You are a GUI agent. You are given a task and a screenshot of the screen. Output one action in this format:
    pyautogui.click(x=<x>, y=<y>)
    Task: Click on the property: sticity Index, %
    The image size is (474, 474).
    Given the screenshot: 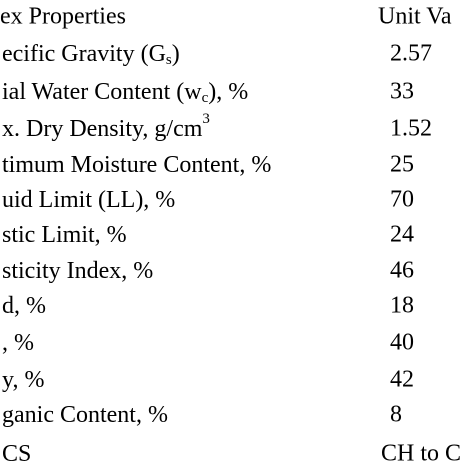 What is the action you would take?
    pyautogui.click(x=77, y=271)
    